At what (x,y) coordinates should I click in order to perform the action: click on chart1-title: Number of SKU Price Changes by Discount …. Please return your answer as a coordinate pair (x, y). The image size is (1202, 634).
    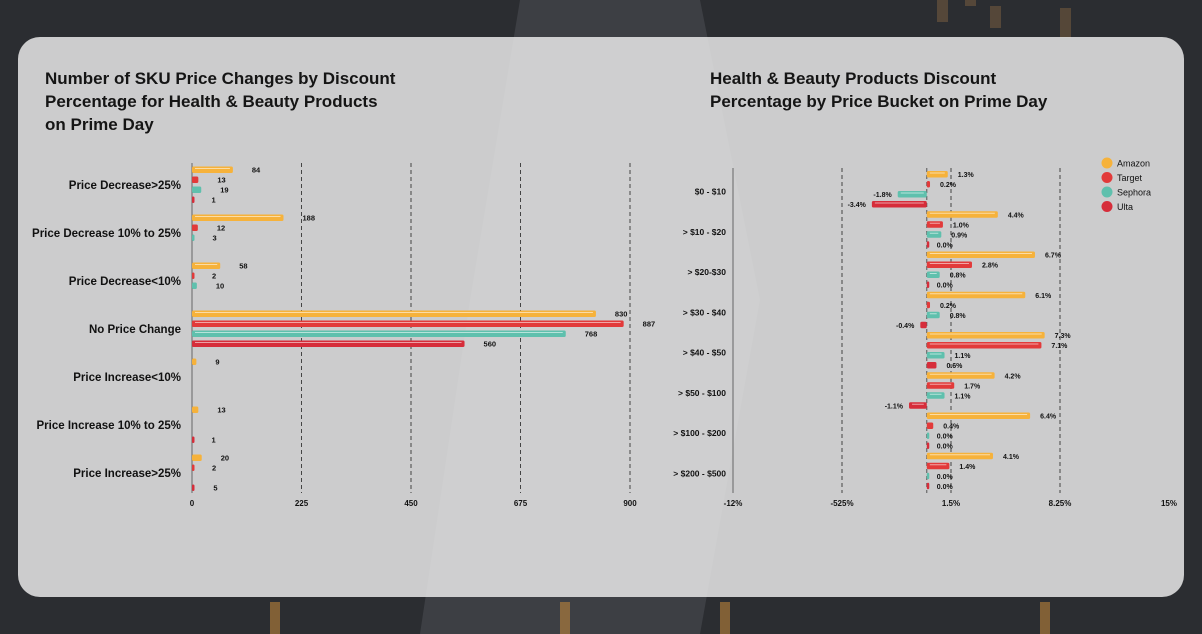
    Looking at the image, I should click on (220, 101).